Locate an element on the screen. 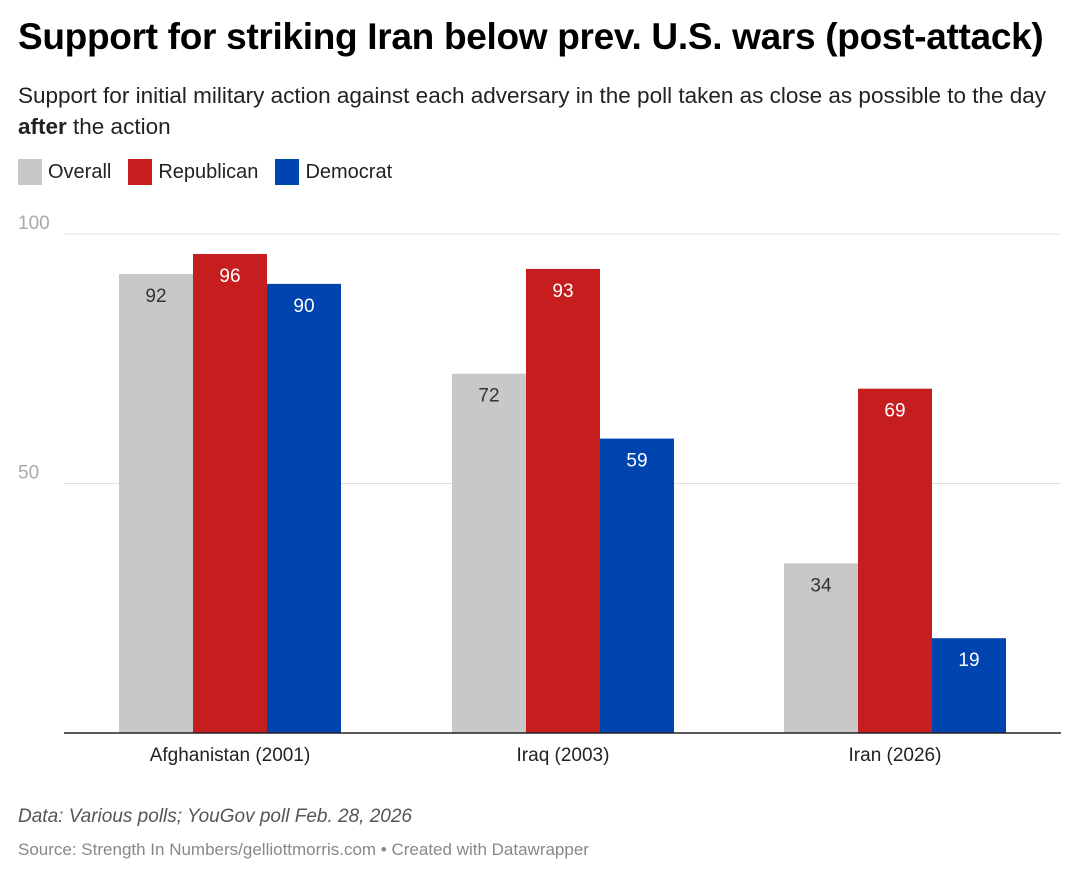 The height and width of the screenshot is (882, 1079). legend-item-democrat: Democrat is located at coordinates (333, 172).